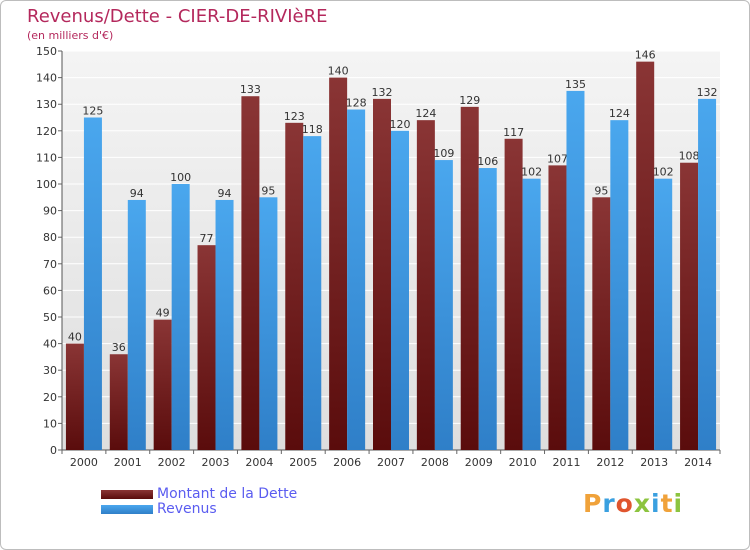 The height and width of the screenshot is (550, 750). What do you see at coordinates (70, 35) in the screenshot?
I see `chart-subtitle: (en milliers d'€)` at bounding box center [70, 35].